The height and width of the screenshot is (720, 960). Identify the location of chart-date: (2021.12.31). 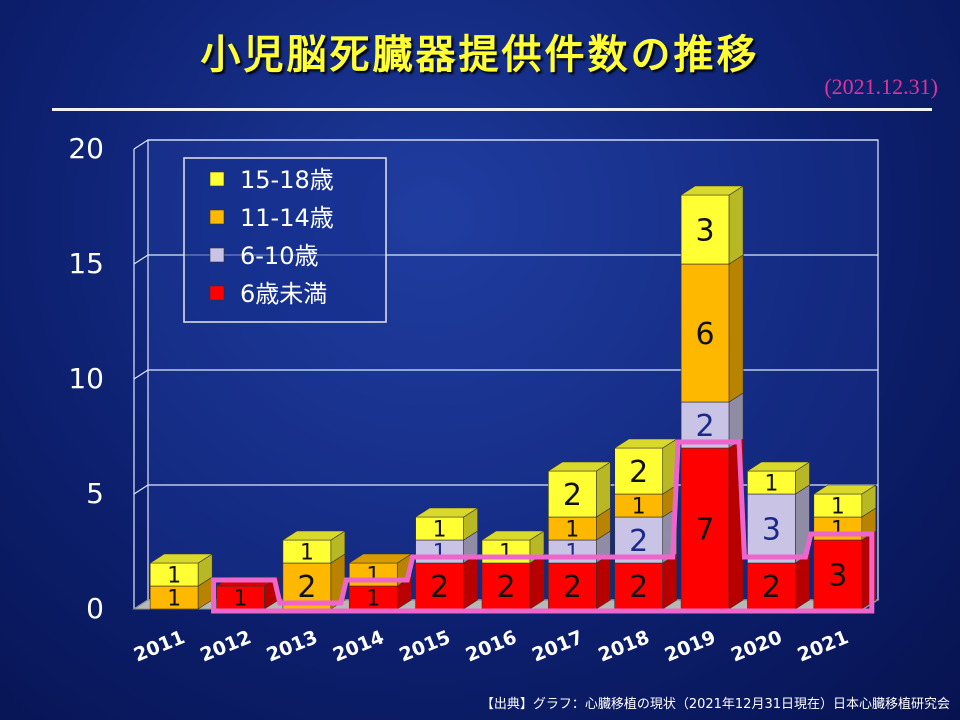
(881, 86).